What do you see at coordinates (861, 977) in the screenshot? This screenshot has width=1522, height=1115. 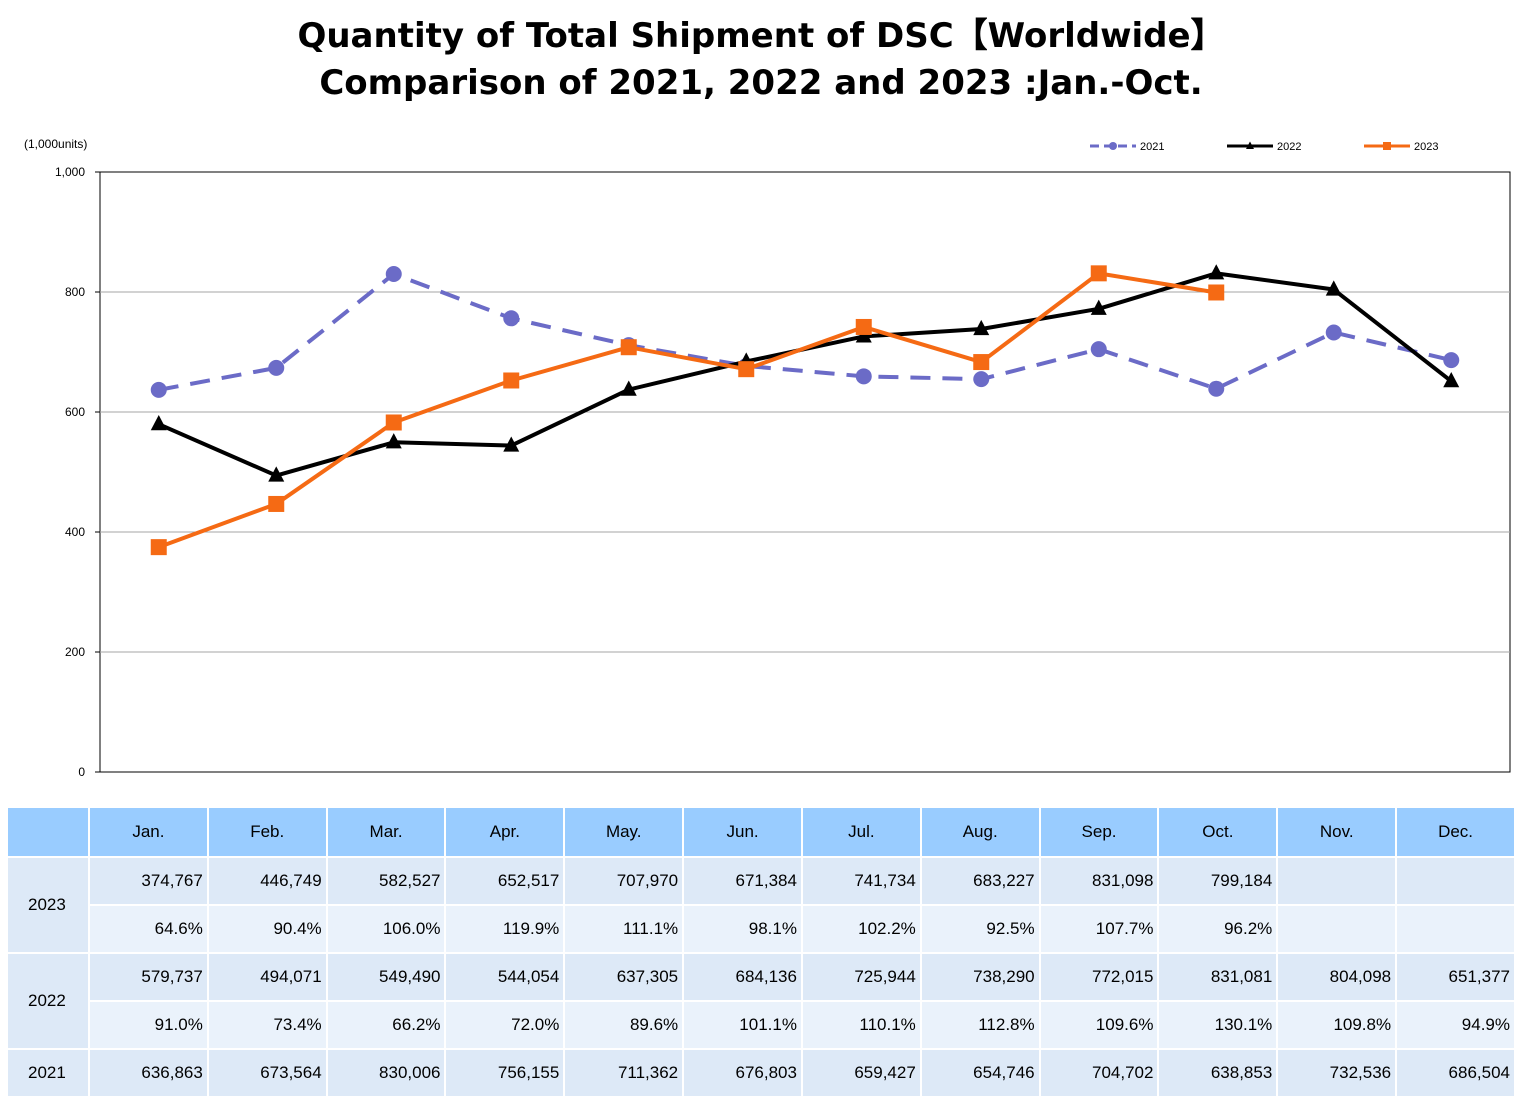 I see `units-cell: 725,944` at bounding box center [861, 977].